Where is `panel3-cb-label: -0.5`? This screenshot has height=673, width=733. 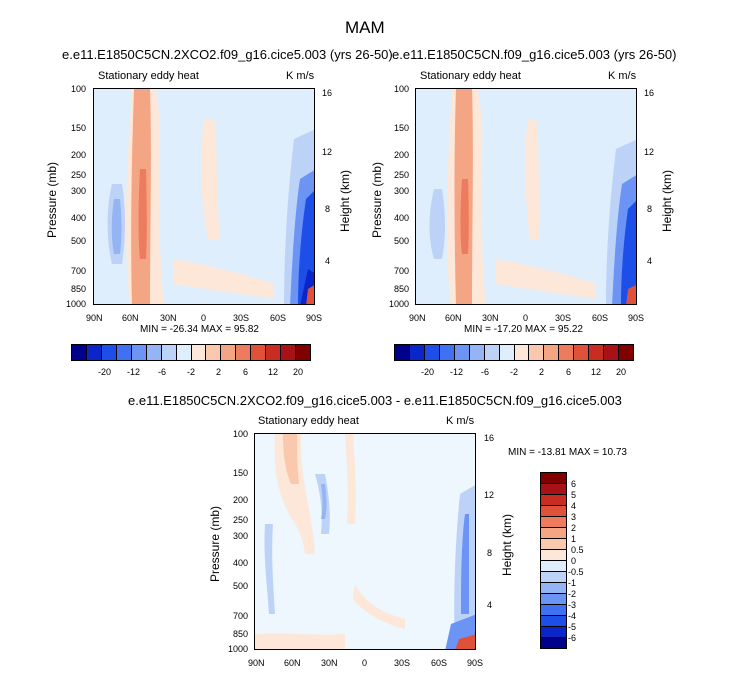 panel3-cb-label: -0.5 is located at coordinates (576, 572).